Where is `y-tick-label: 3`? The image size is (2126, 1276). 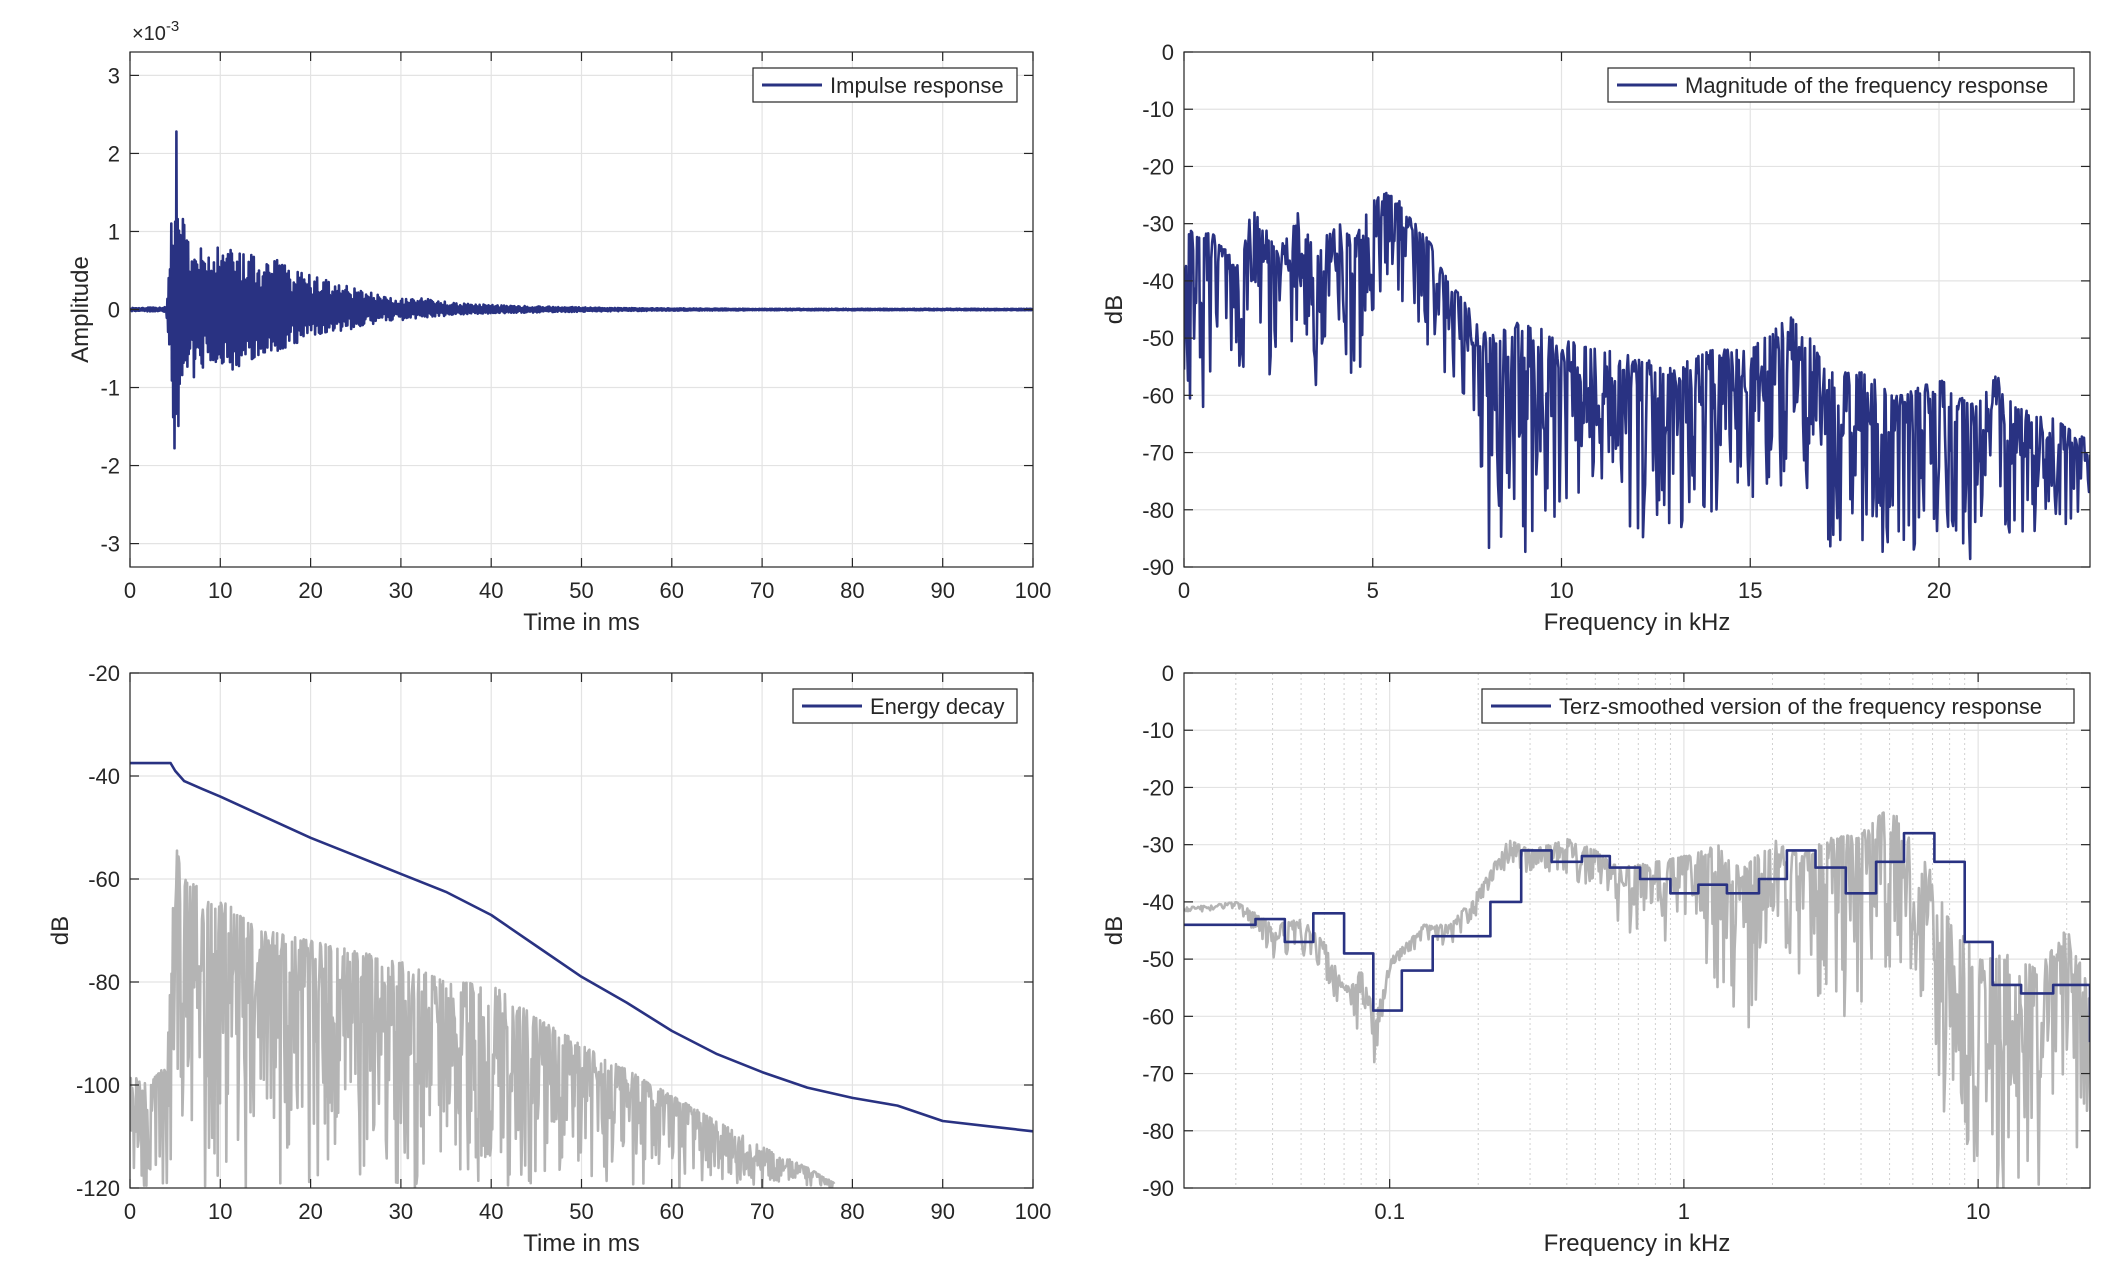
y-tick-label: 3 is located at coordinates (114, 75).